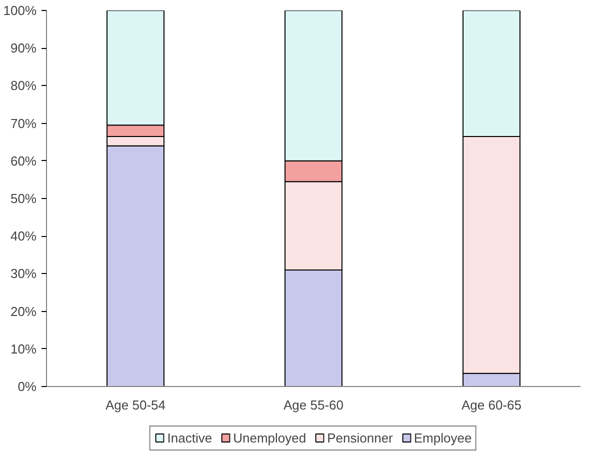  I want to click on y-tick-label: 70%, so click(23, 123).